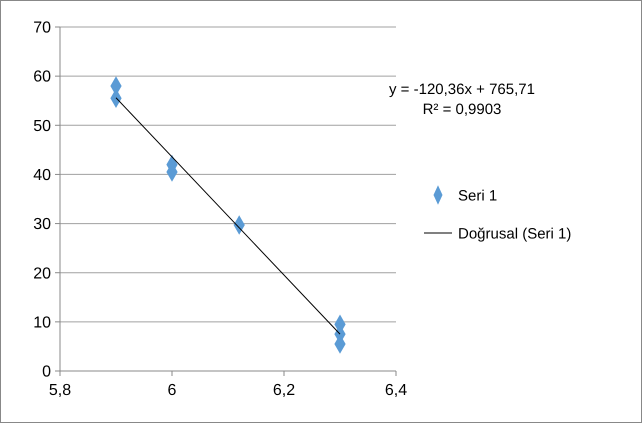  I want to click on x-tick-label: 6,4, so click(396, 390).